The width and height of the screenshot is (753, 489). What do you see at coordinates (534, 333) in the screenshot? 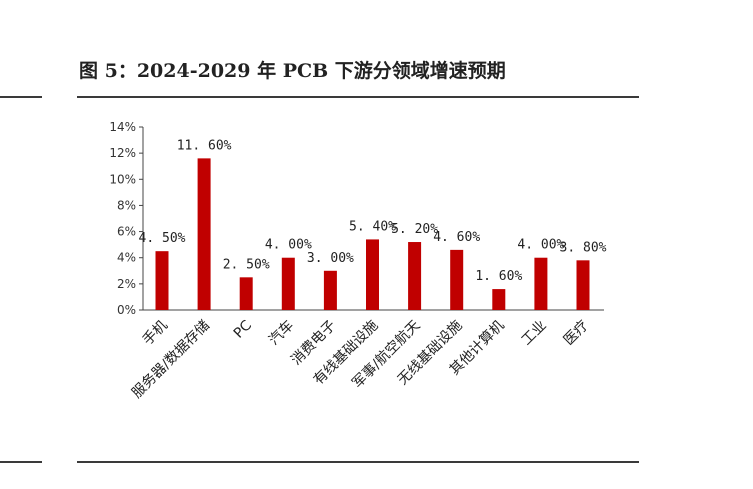
I see `category-label: 工业` at bounding box center [534, 333].